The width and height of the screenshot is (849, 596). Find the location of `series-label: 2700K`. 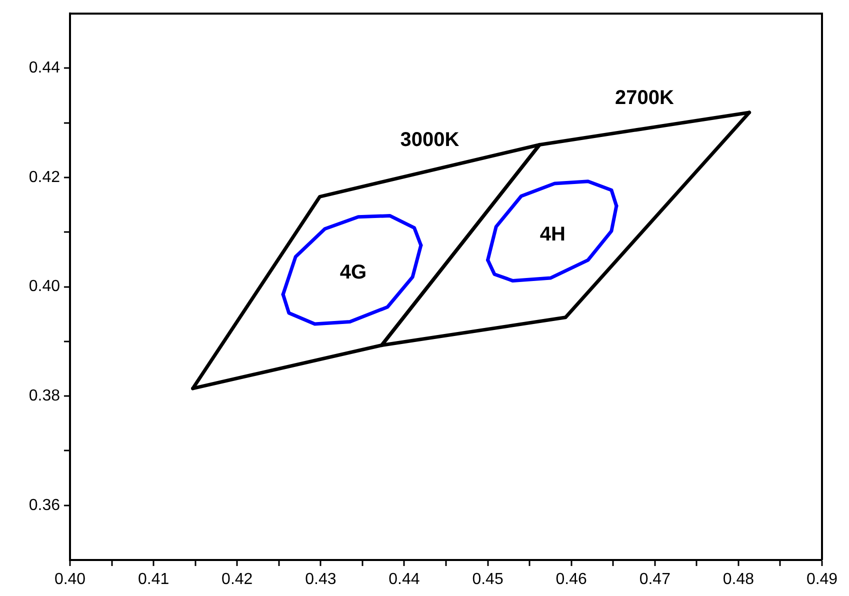

series-label: 2700K is located at coordinates (644, 98).